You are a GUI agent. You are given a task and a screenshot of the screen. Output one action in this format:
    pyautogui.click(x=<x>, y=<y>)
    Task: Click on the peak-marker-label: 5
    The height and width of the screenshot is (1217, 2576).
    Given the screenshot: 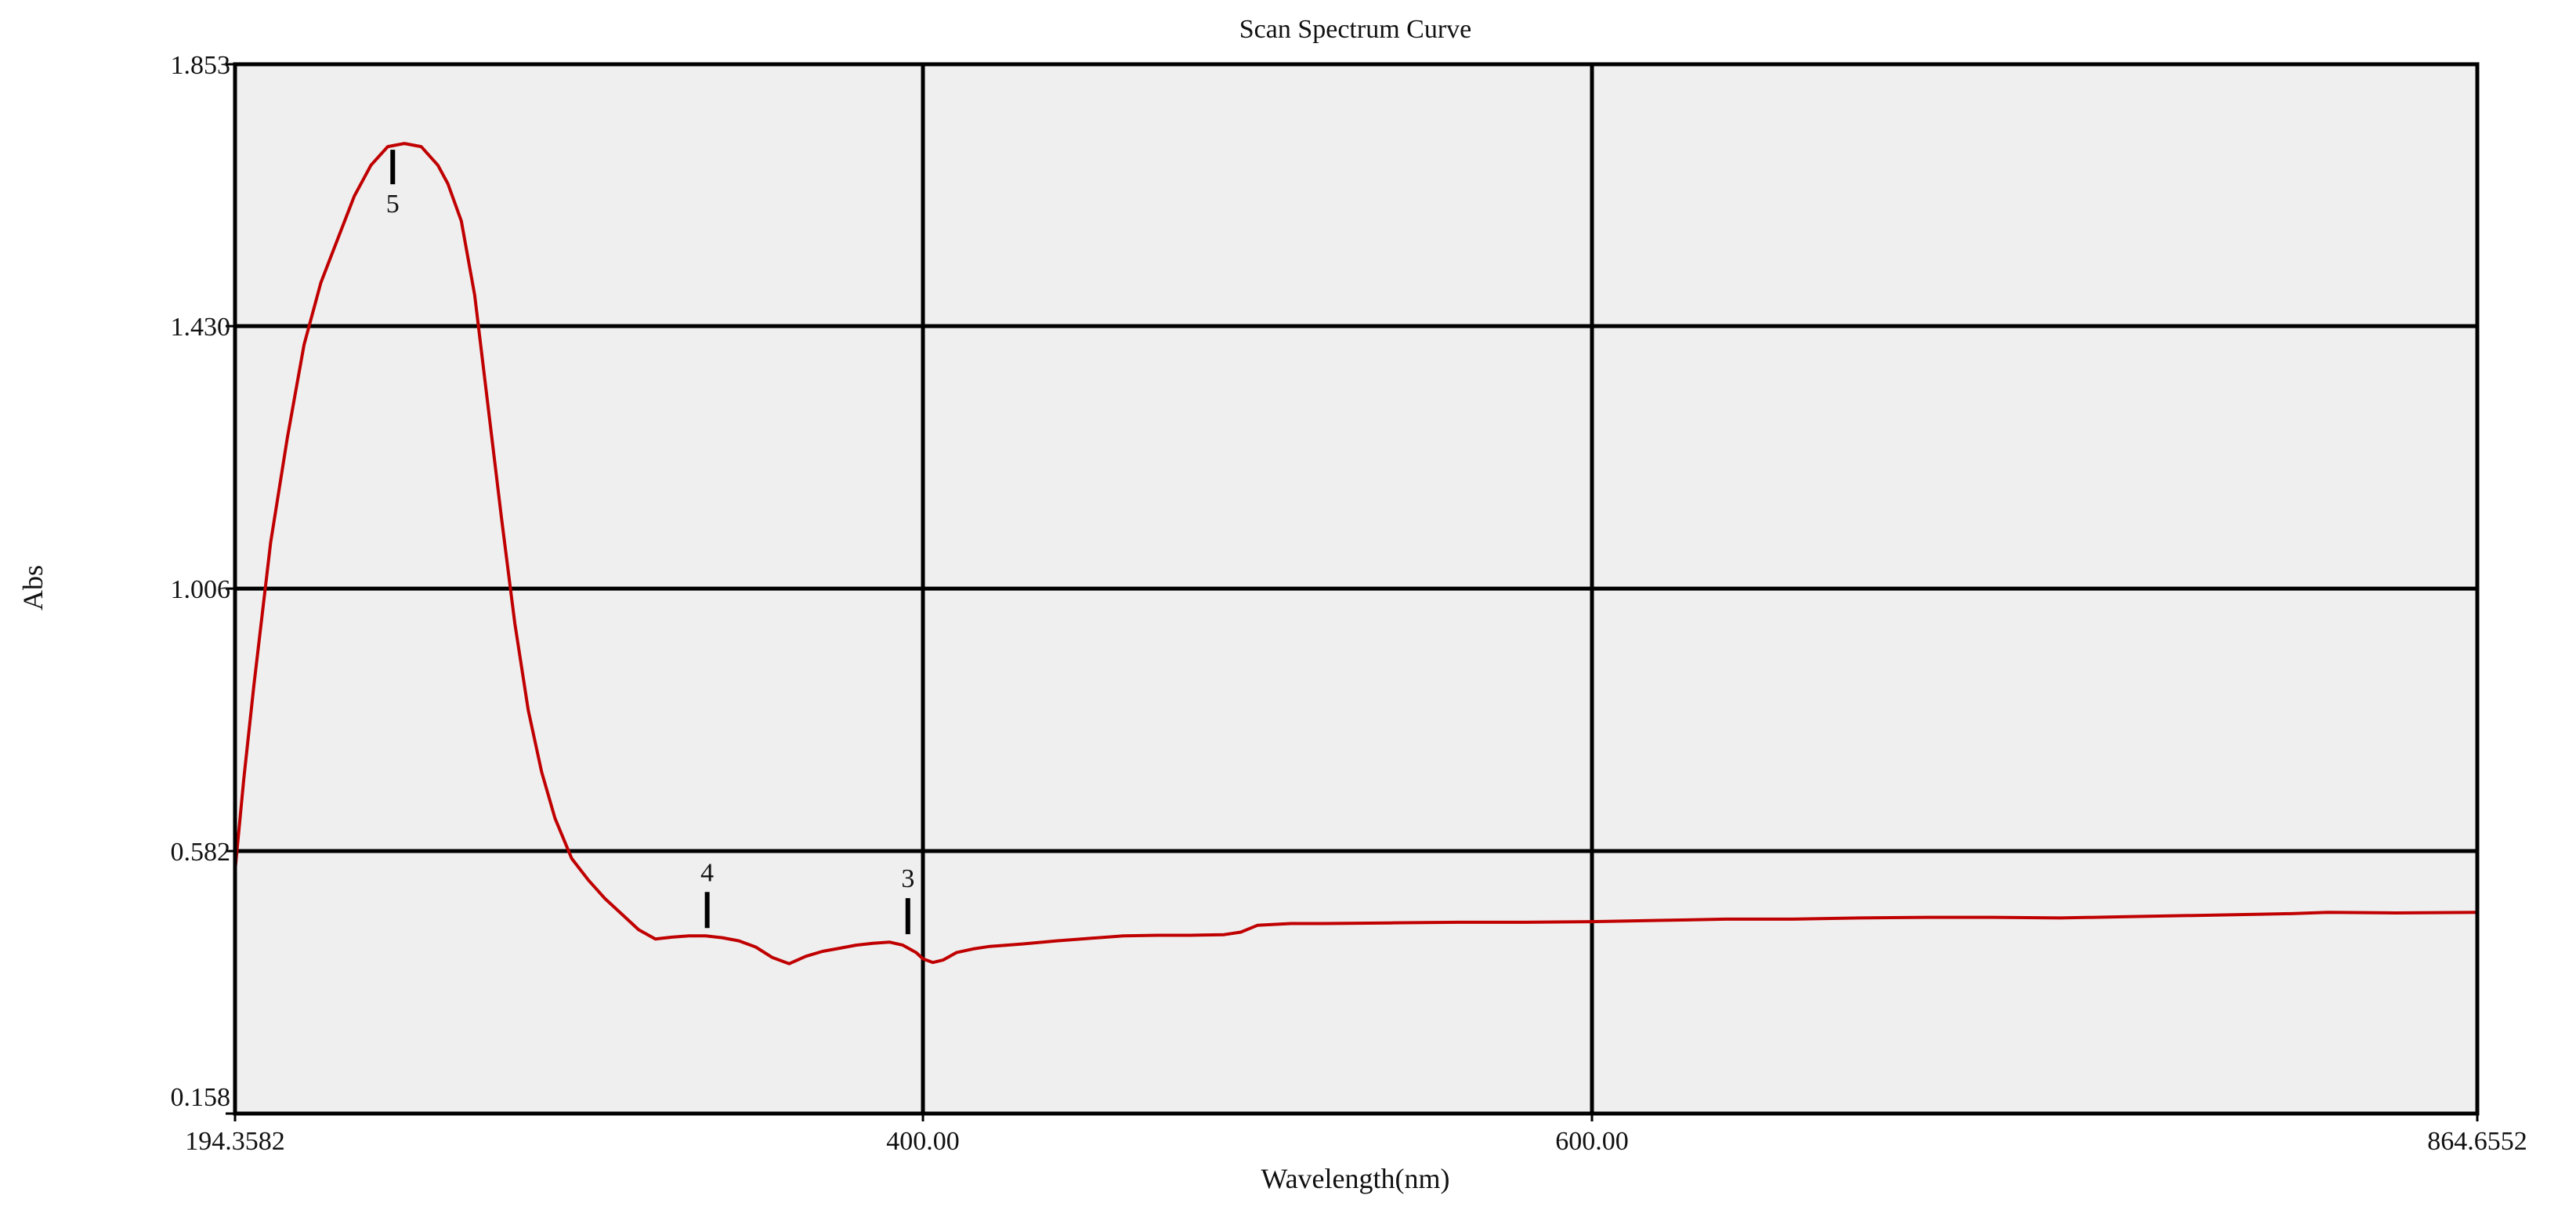 What is the action you would take?
    pyautogui.click(x=393, y=204)
    